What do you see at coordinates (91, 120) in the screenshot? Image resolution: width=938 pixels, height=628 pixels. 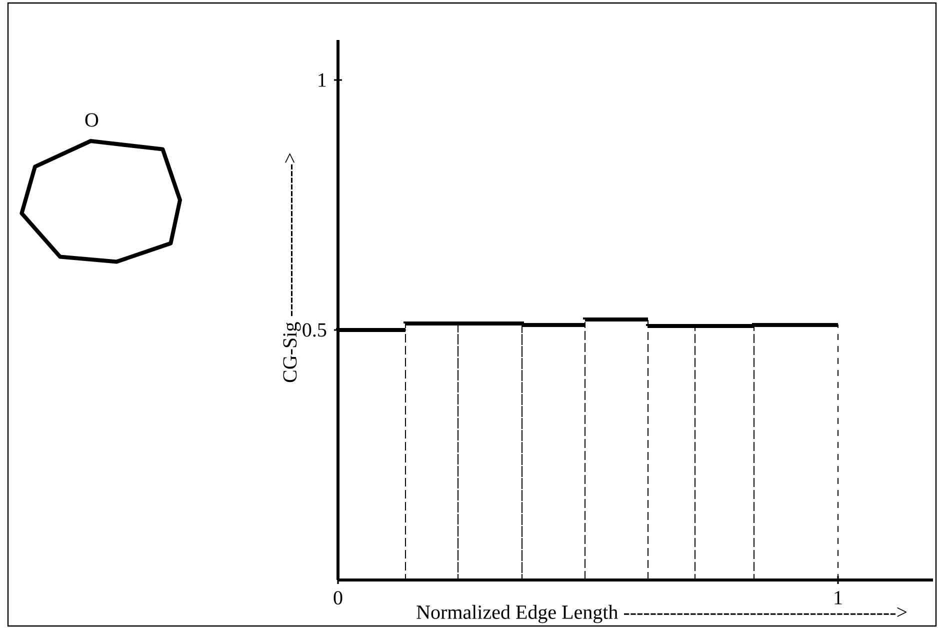 I see `text: O` at bounding box center [91, 120].